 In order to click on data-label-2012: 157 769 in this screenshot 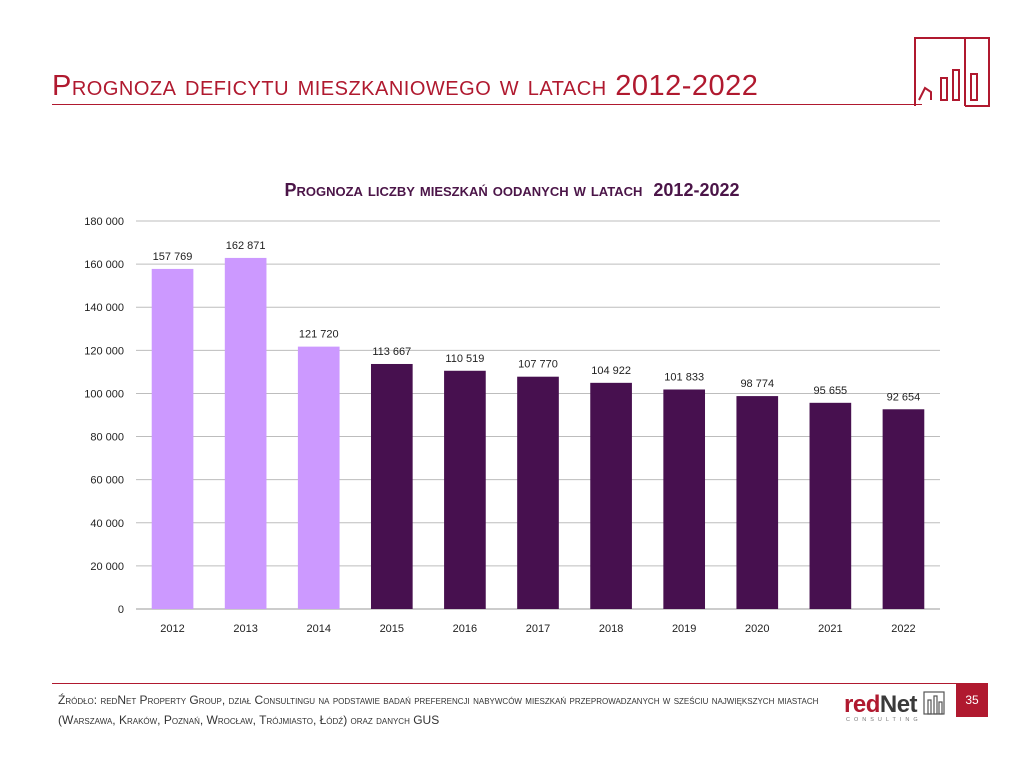, I will do `click(173, 257)`.